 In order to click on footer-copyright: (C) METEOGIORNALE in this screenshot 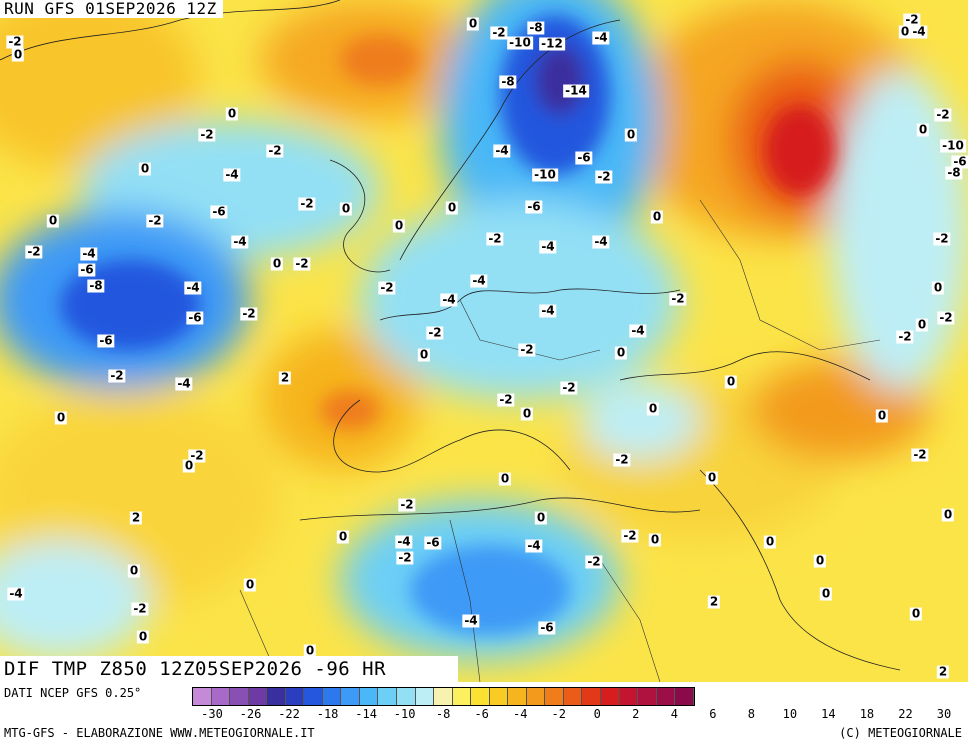, I will do `click(900, 733)`.